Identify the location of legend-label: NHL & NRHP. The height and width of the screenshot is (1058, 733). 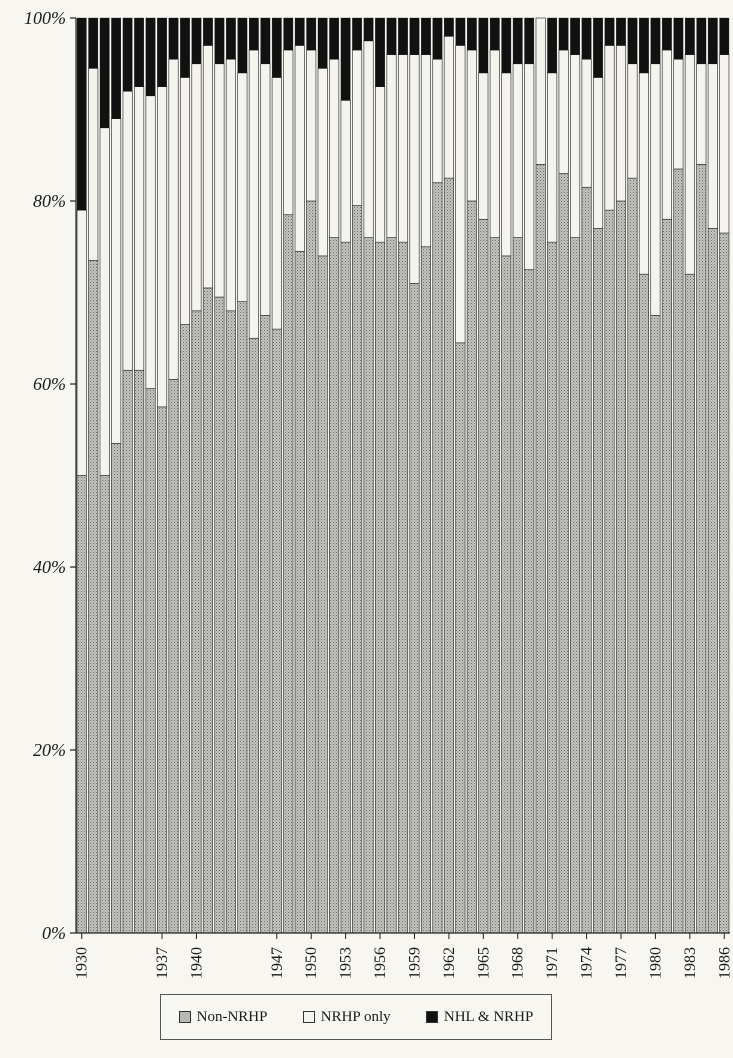
(488, 1016).